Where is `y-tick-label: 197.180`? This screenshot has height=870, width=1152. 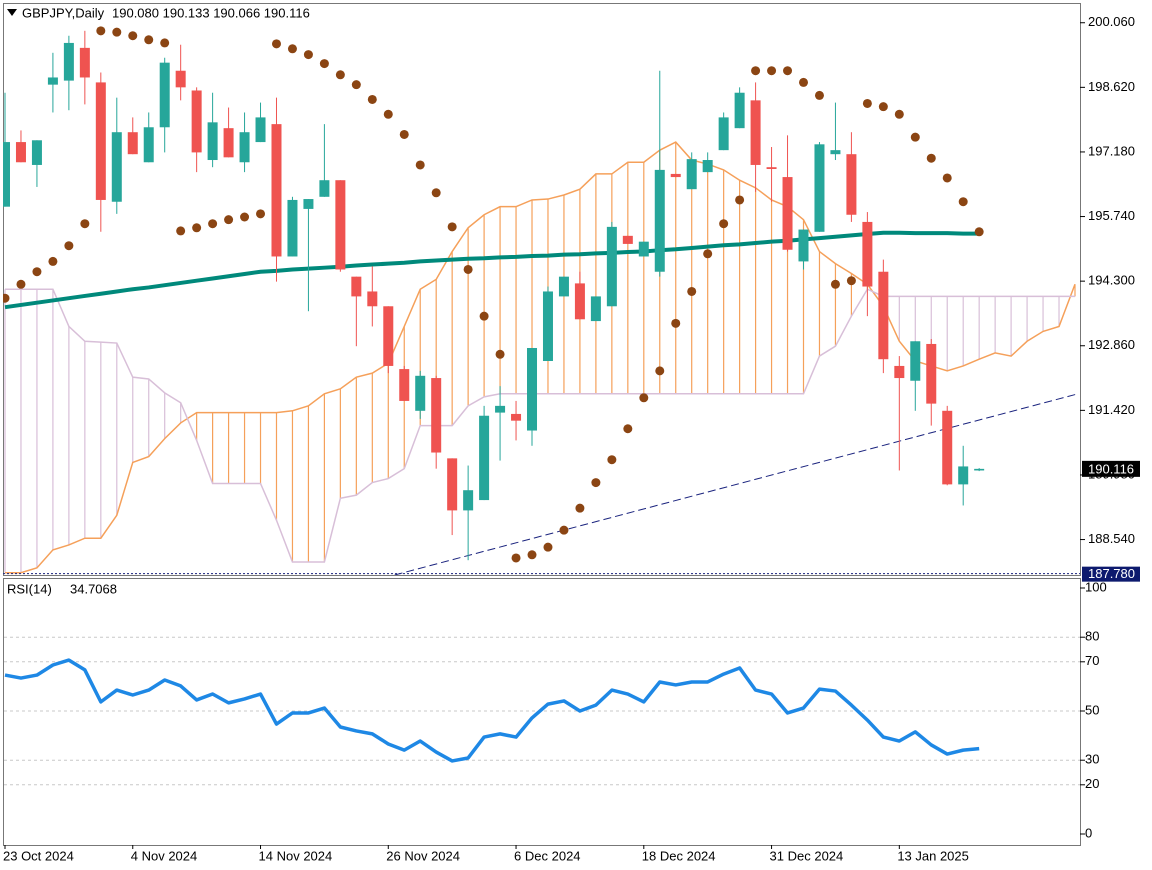
y-tick-label: 197.180 is located at coordinates (1111, 150).